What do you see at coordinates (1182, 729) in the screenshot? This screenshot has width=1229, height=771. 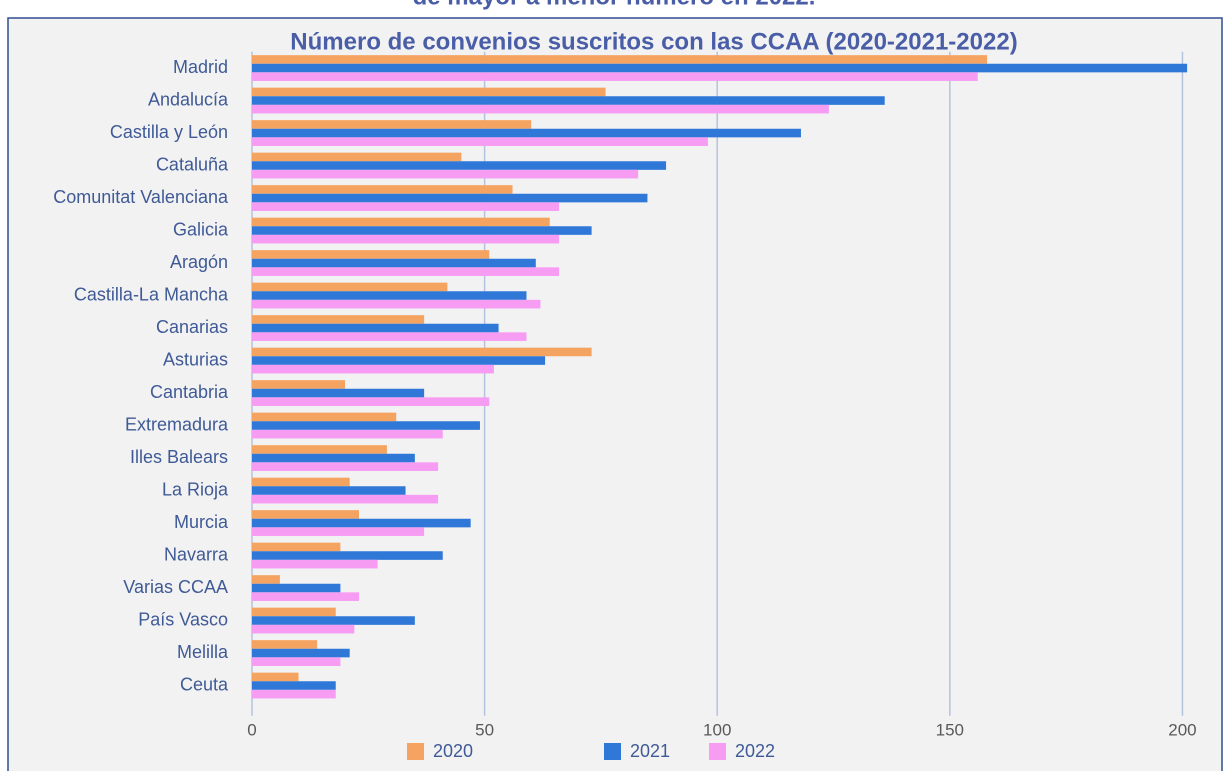 I see `x-tick-label: 200` at bounding box center [1182, 729].